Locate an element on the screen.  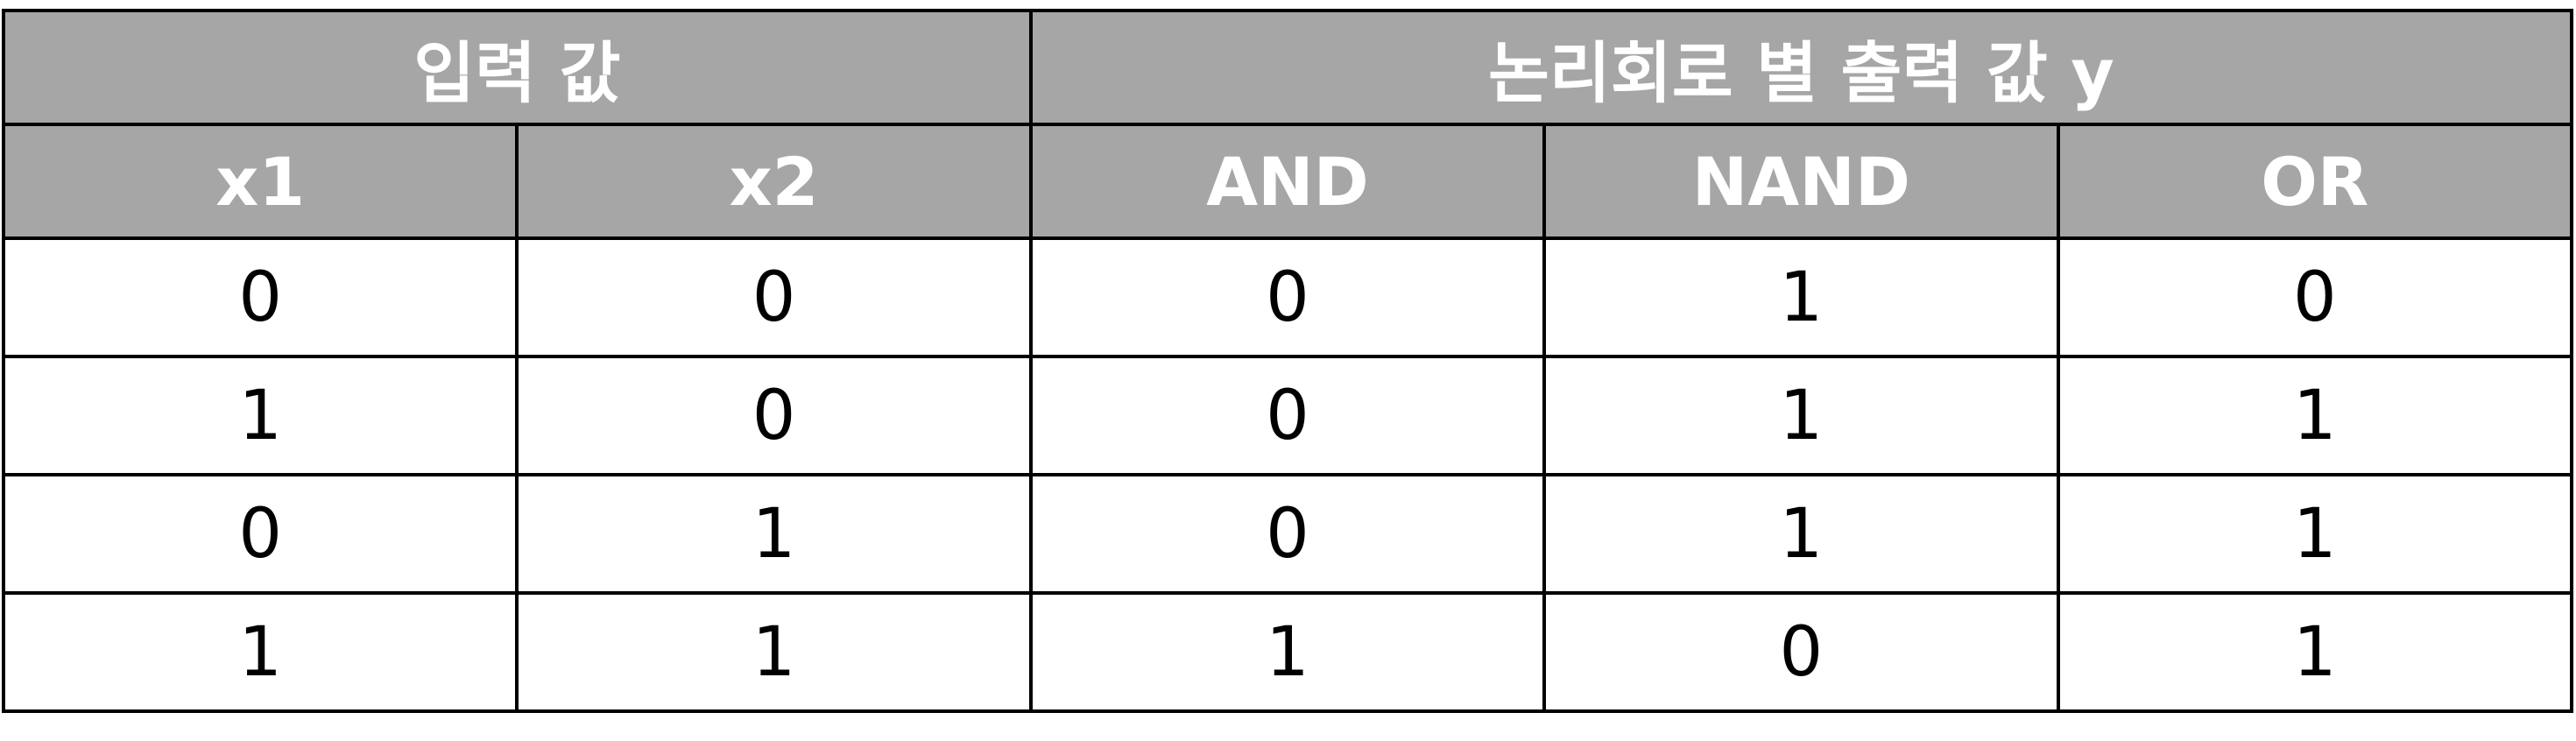
cell-and: 1 is located at coordinates (1287, 652).